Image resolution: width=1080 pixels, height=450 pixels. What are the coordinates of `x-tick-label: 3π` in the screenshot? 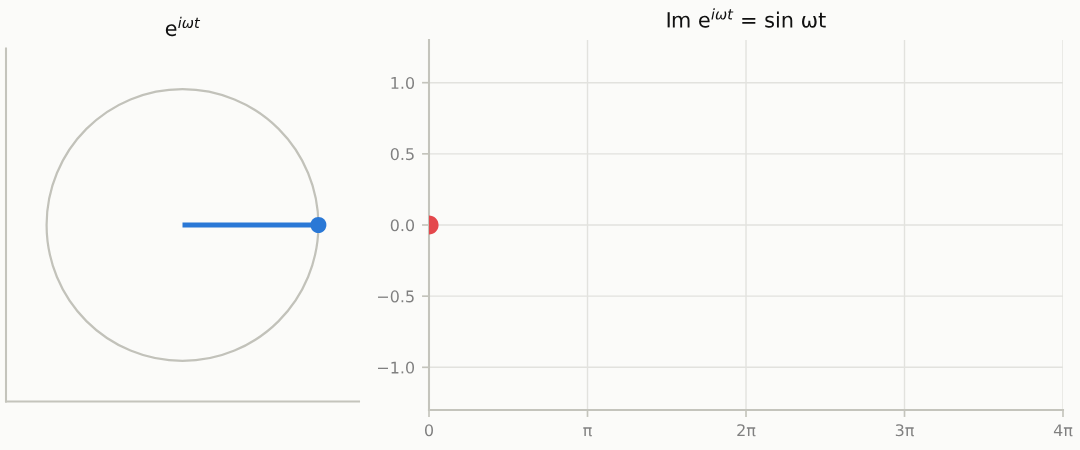 It's located at (904, 430).